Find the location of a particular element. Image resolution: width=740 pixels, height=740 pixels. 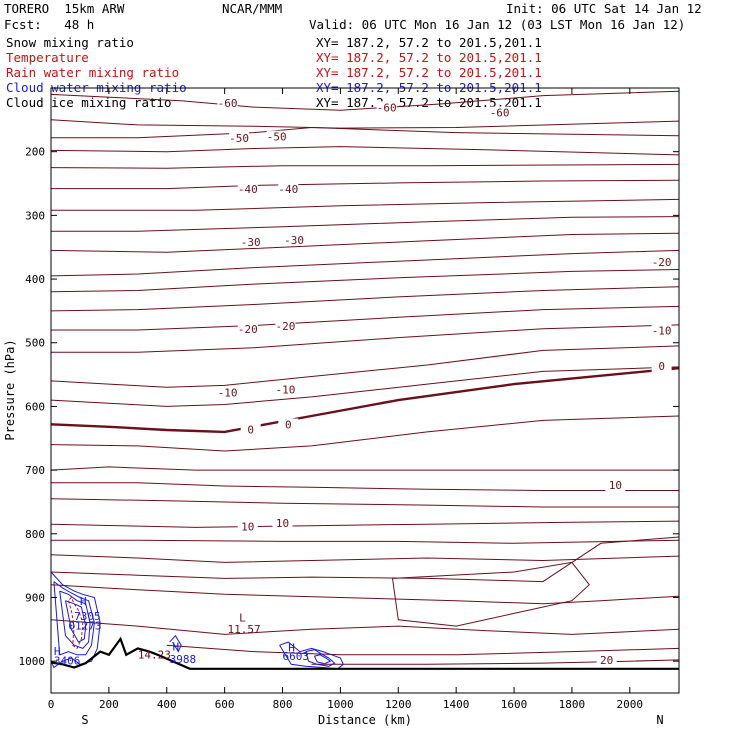

contour-label-13: -10 is located at coordinates (285, 390).